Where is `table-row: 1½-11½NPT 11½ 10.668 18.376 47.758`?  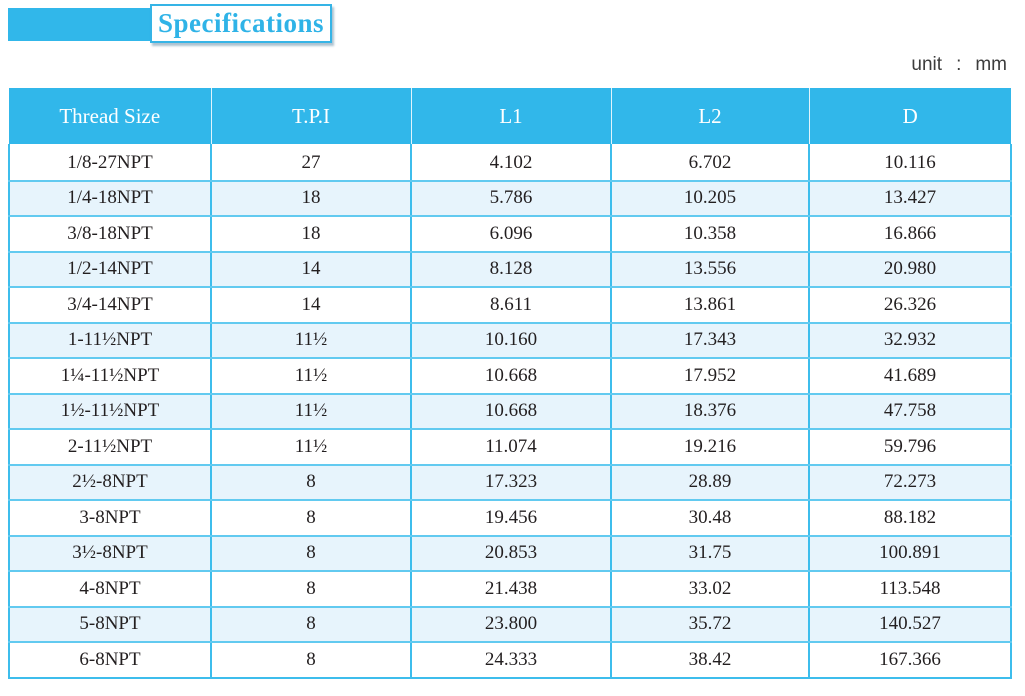 table-row: 1½-11½NPT 11½ 10.668 18.376 47.758 is located at coordinates (510, 411).